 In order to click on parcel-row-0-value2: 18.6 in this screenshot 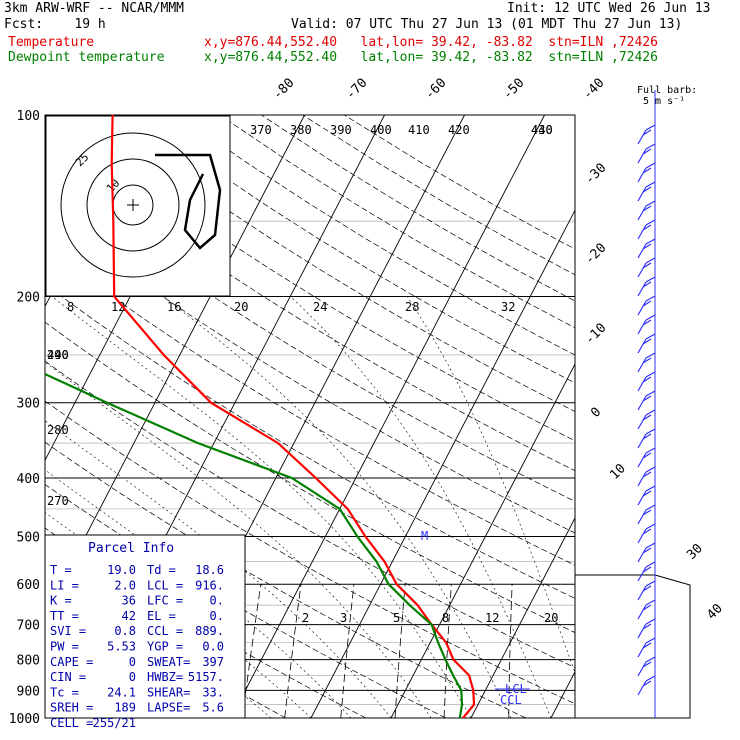, I will do `click(209, 570)`.